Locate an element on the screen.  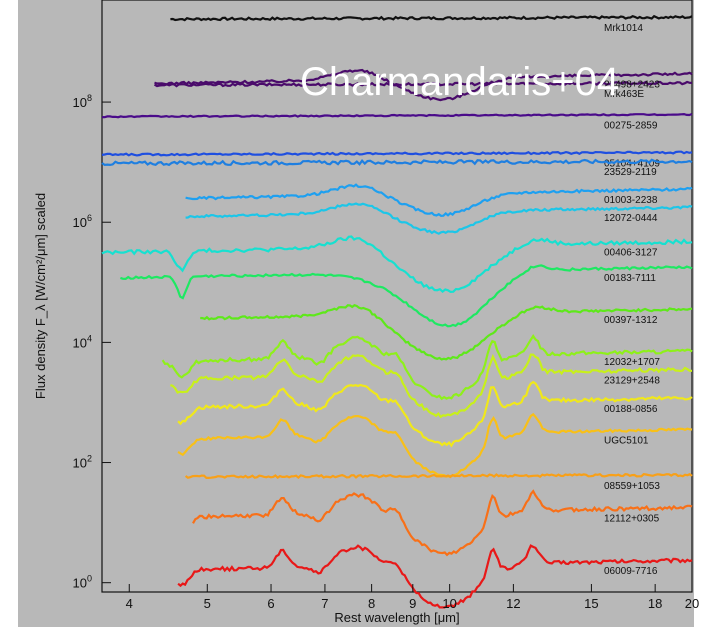
series-label: 23498+2423 is located at coordinates (632, 85).